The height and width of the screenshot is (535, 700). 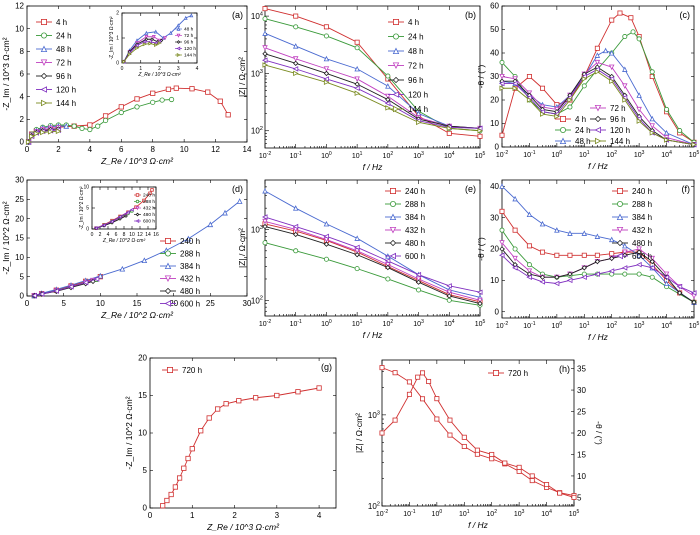 I want to click on x-tick-label: 4, so click(x=197, y=69).